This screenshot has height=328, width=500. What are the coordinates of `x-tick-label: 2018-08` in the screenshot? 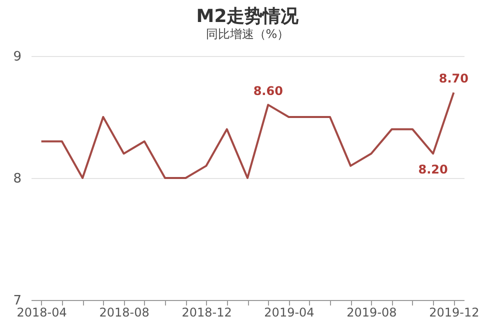 It's located at (124, 313).